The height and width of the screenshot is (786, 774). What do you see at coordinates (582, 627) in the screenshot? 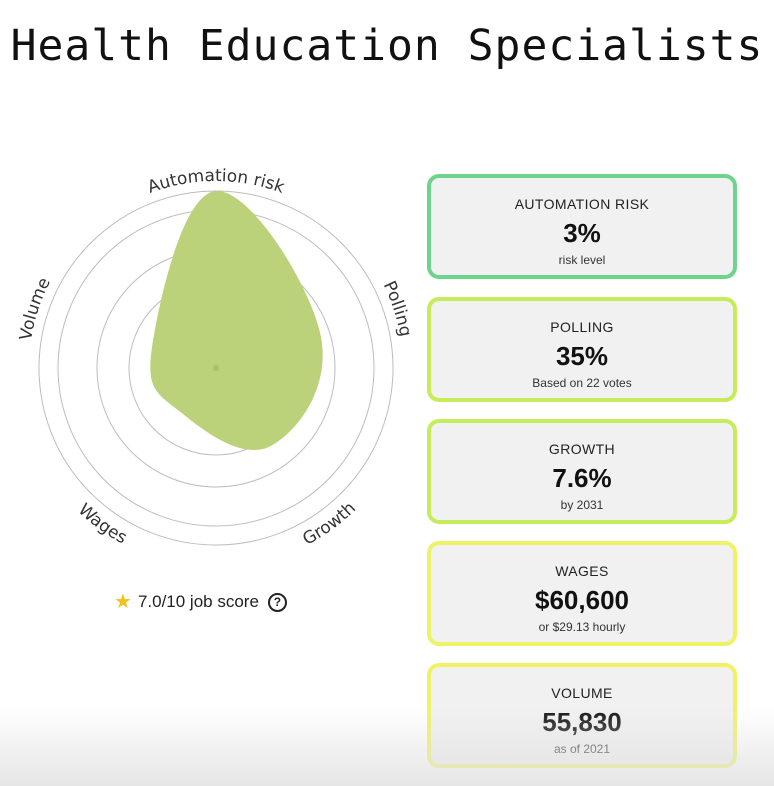
I see `card-sub: or $29.13 hourly` at bounding box center [582, 627].